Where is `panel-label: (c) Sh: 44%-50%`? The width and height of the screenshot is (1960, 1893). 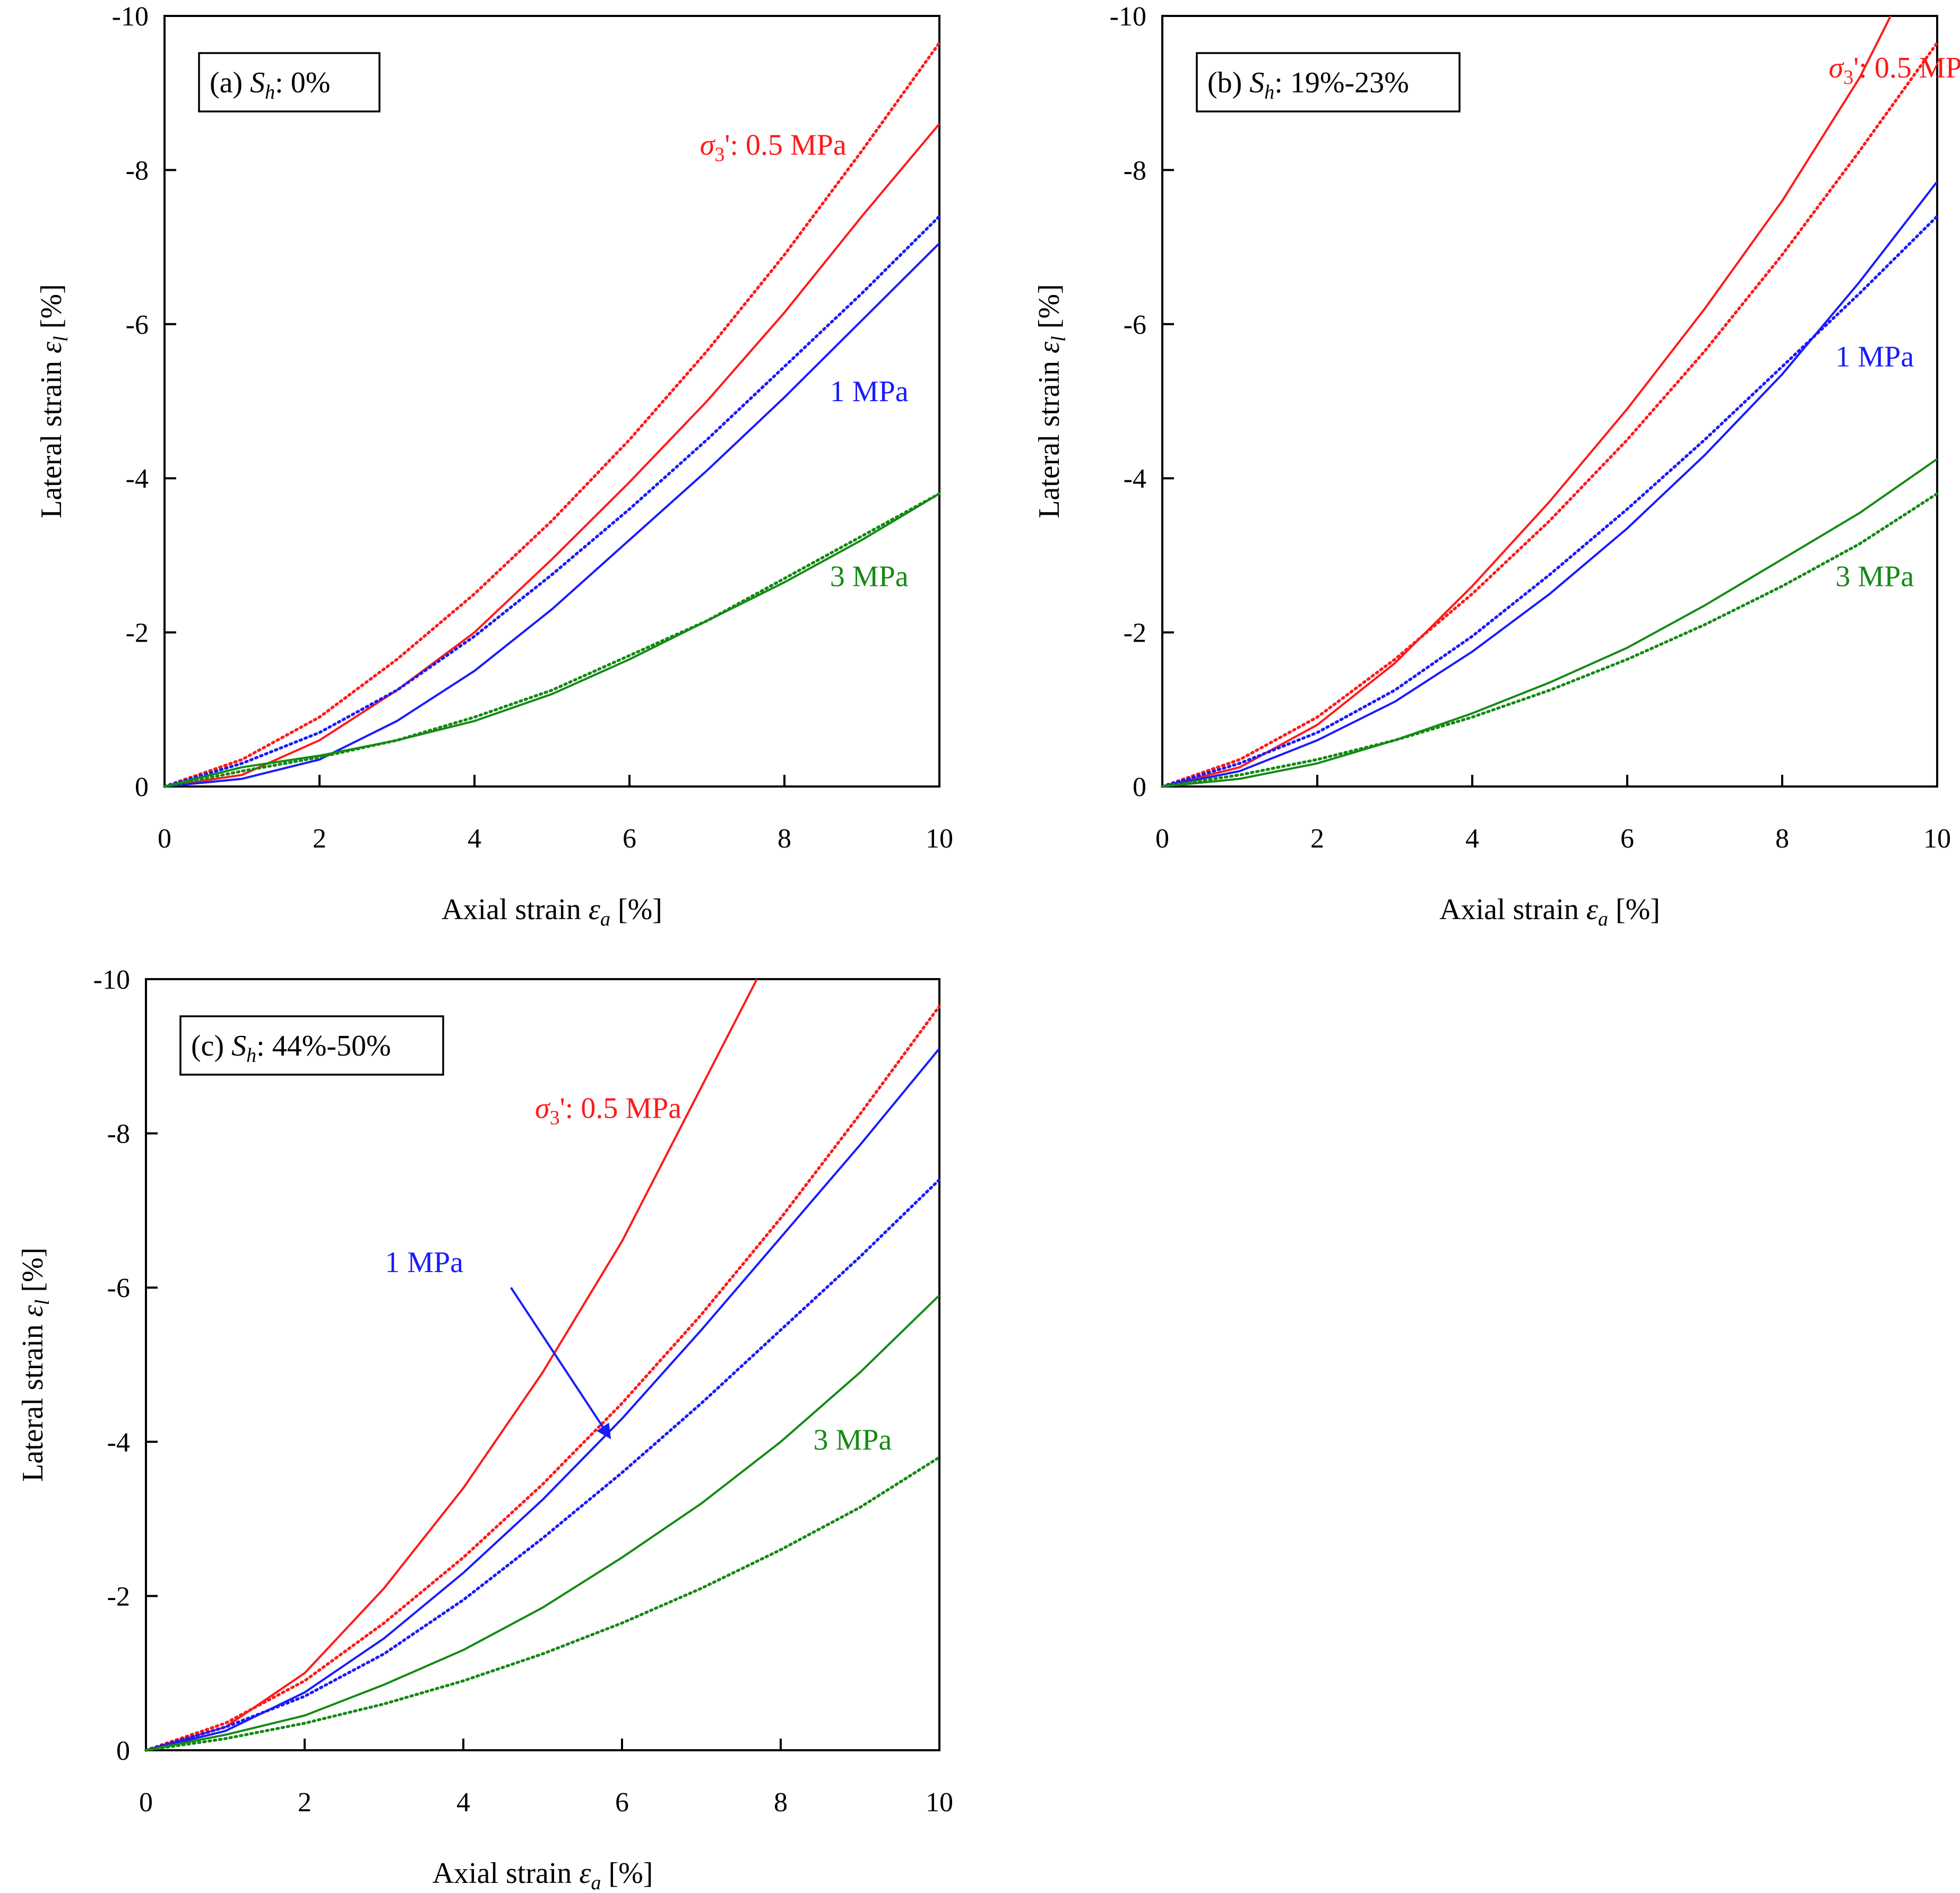
panel-label: (c) Sh: 44%-50% is located at coordinates (291, 1048).